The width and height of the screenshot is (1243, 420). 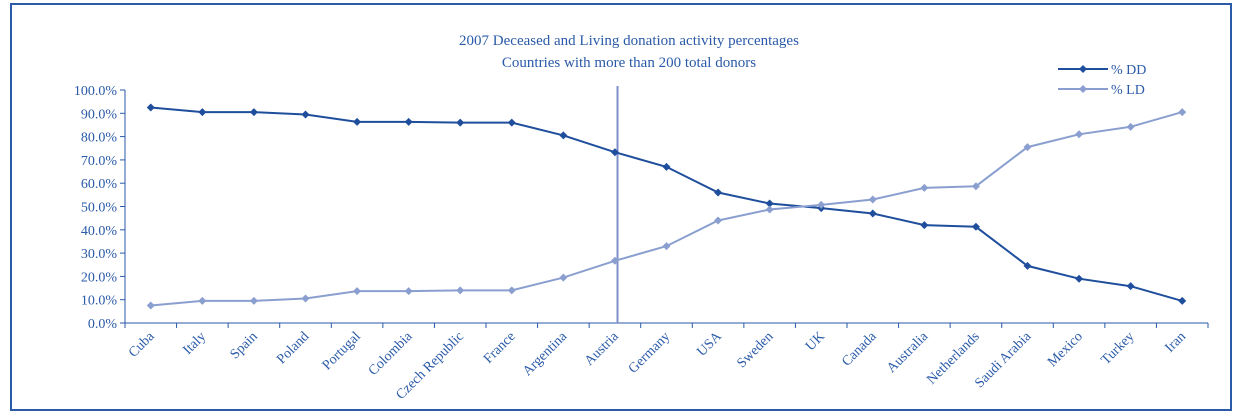 I want to click on x-tick-label: Cuba, so click(x=142, y=345).